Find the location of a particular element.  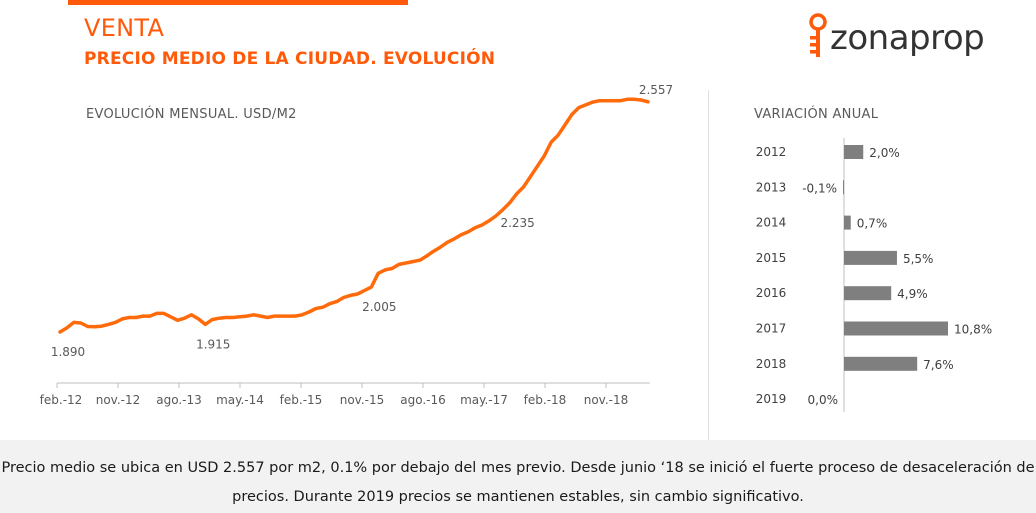

bar-value-label: 7,6% is located at coordinates (938, 365).